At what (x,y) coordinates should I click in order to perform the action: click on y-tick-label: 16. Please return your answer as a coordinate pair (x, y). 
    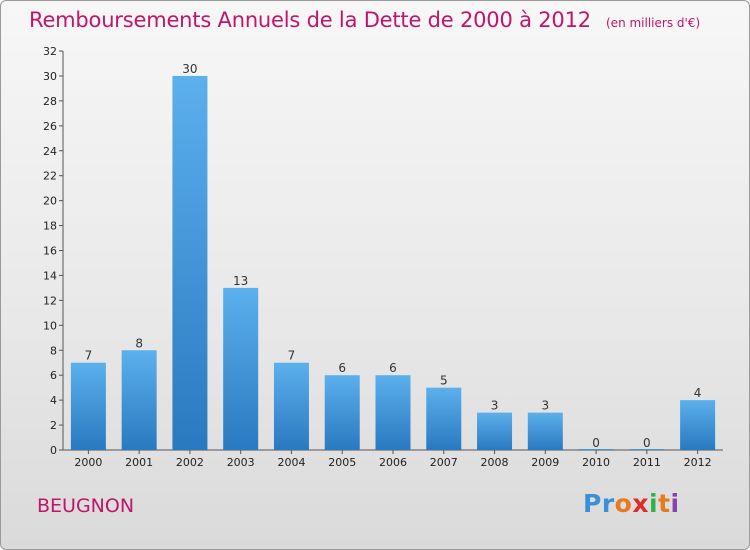
    Looking at the image, I should click on (50, 251).